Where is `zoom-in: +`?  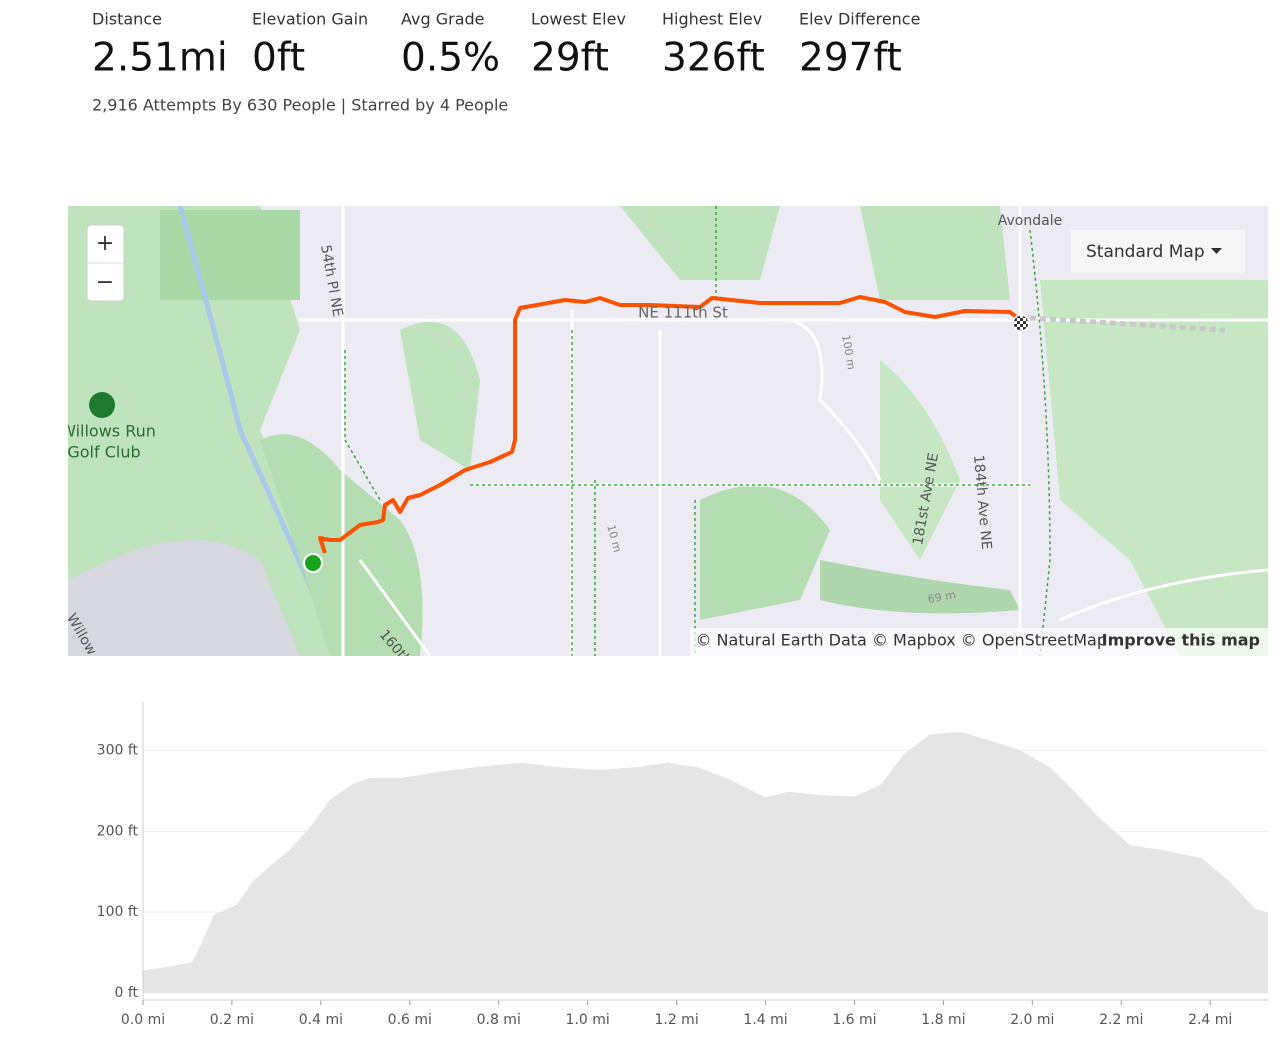 zoom-in: + is located at coordinates (105, 243).